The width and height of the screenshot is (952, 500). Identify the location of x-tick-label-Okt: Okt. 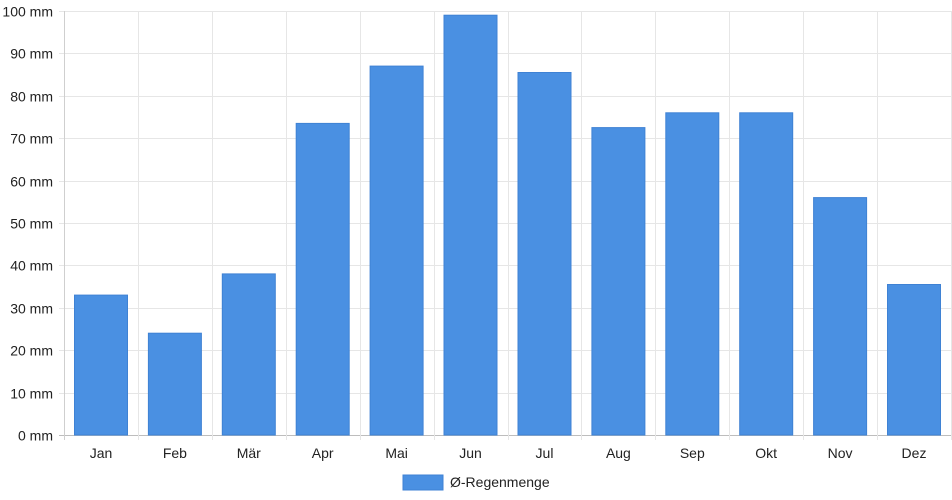
(766, 453).